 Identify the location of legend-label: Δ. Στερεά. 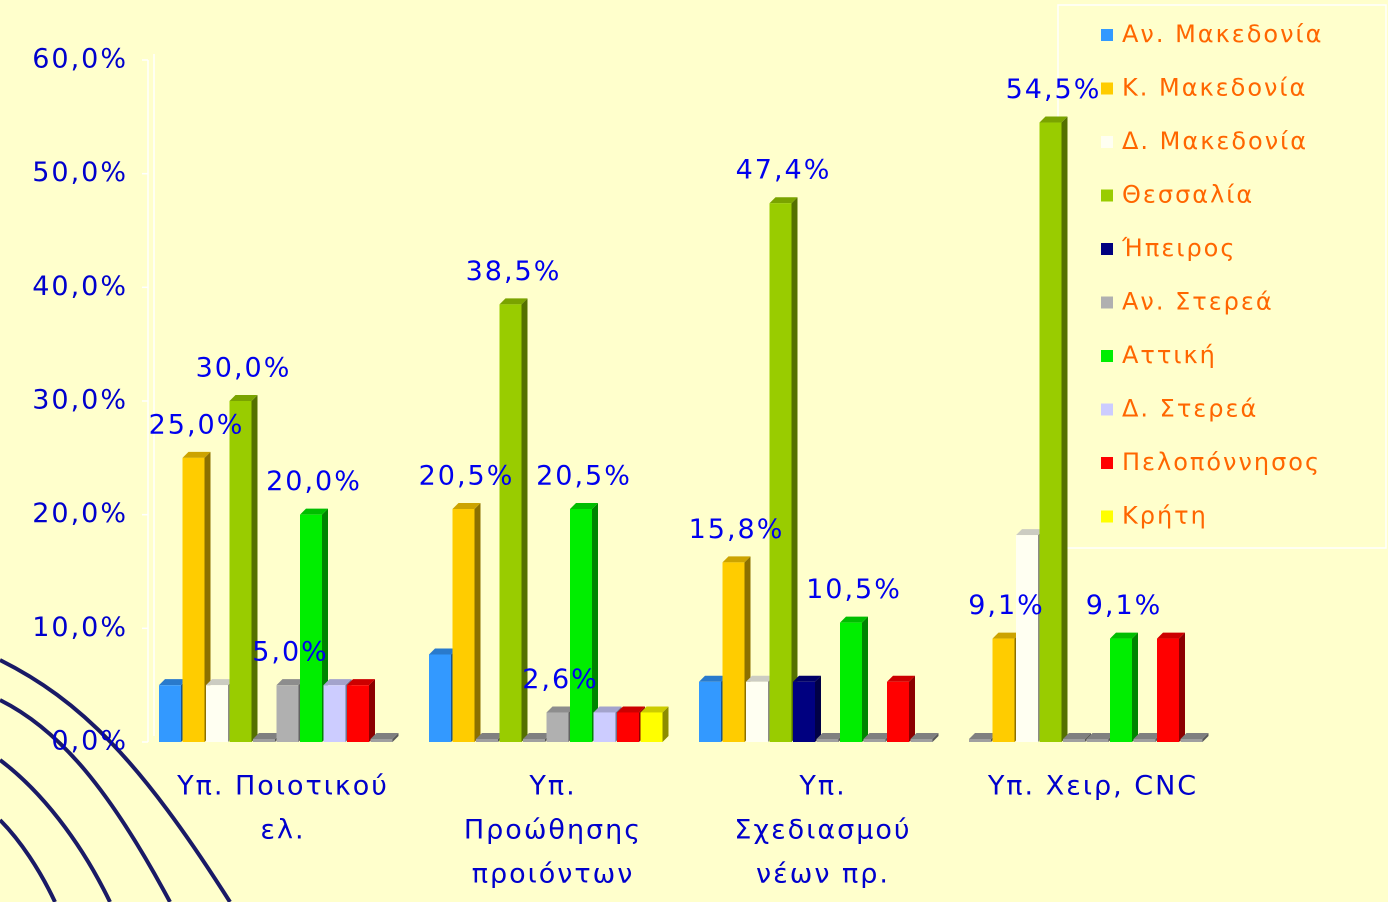
(1190, 409).